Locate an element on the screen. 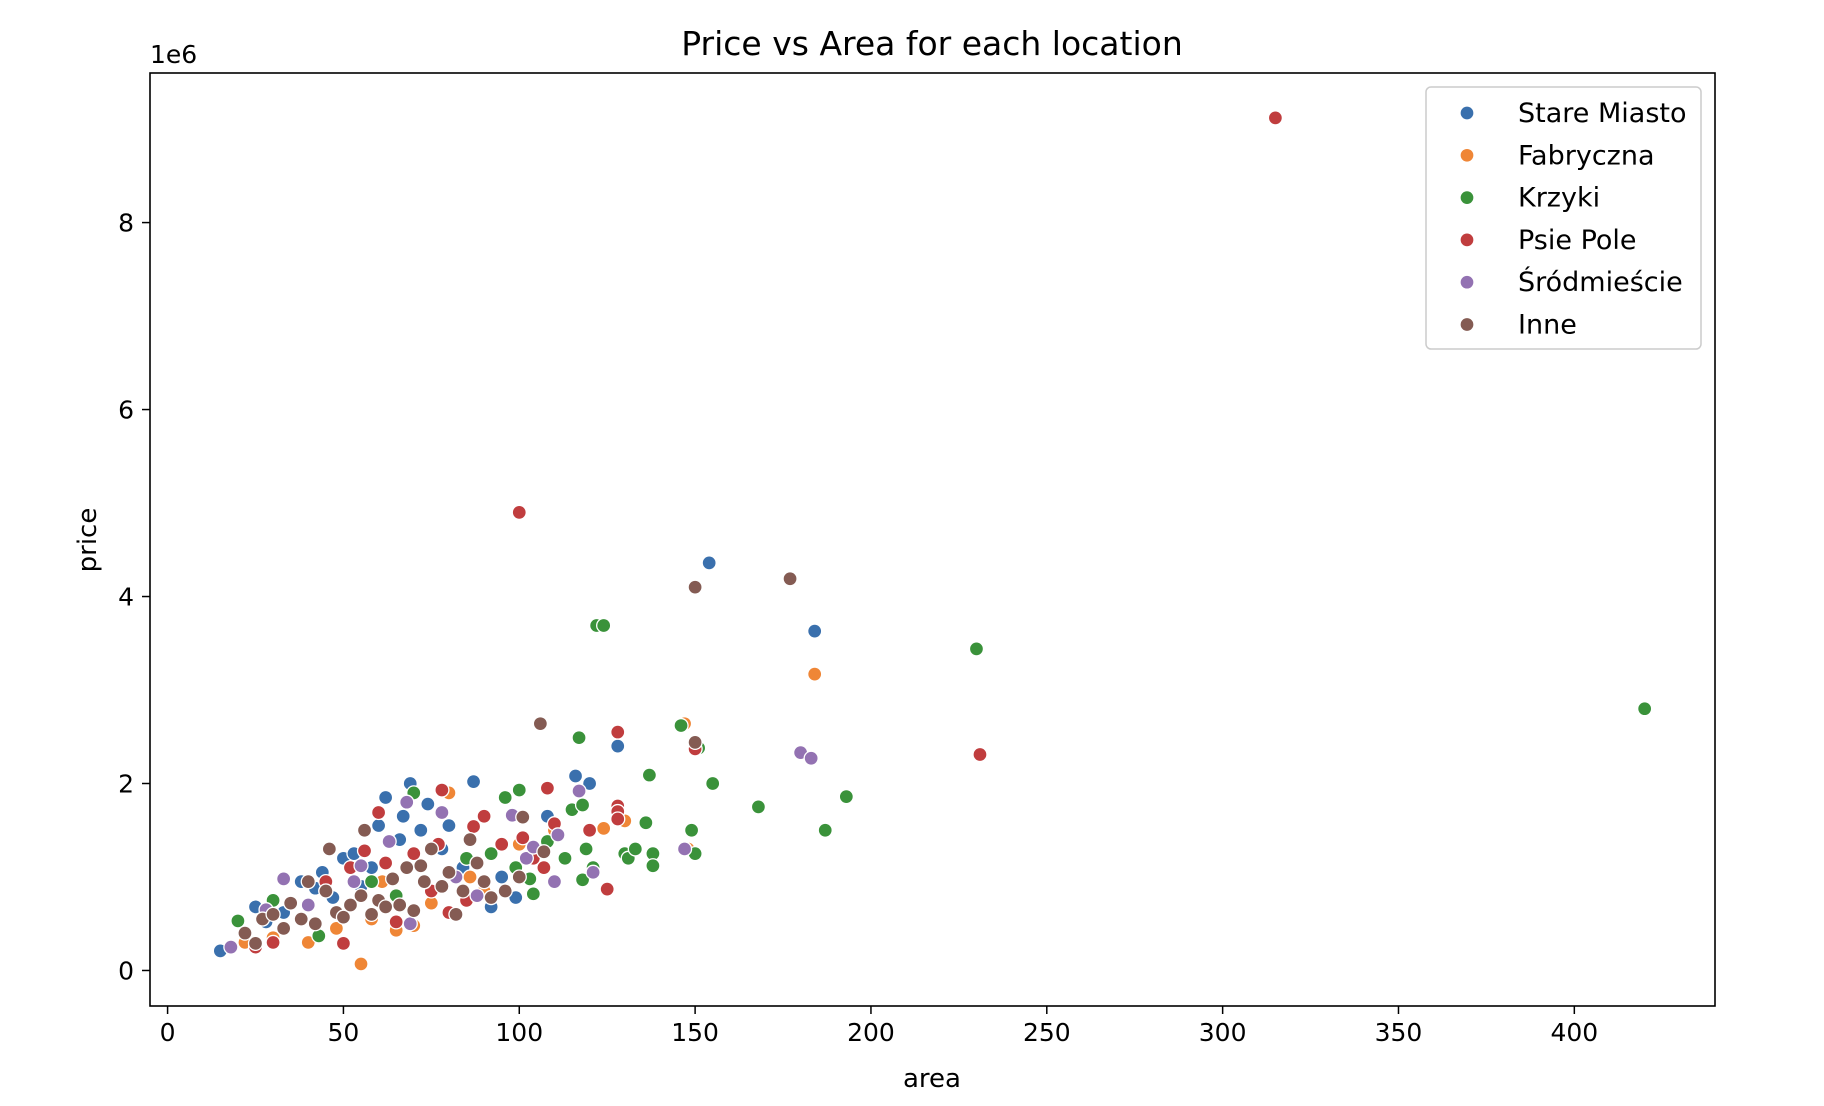  x-axis-ticks: 0 50 100 150 200 250 300 350 400 is located at coordinates (879, 1026).